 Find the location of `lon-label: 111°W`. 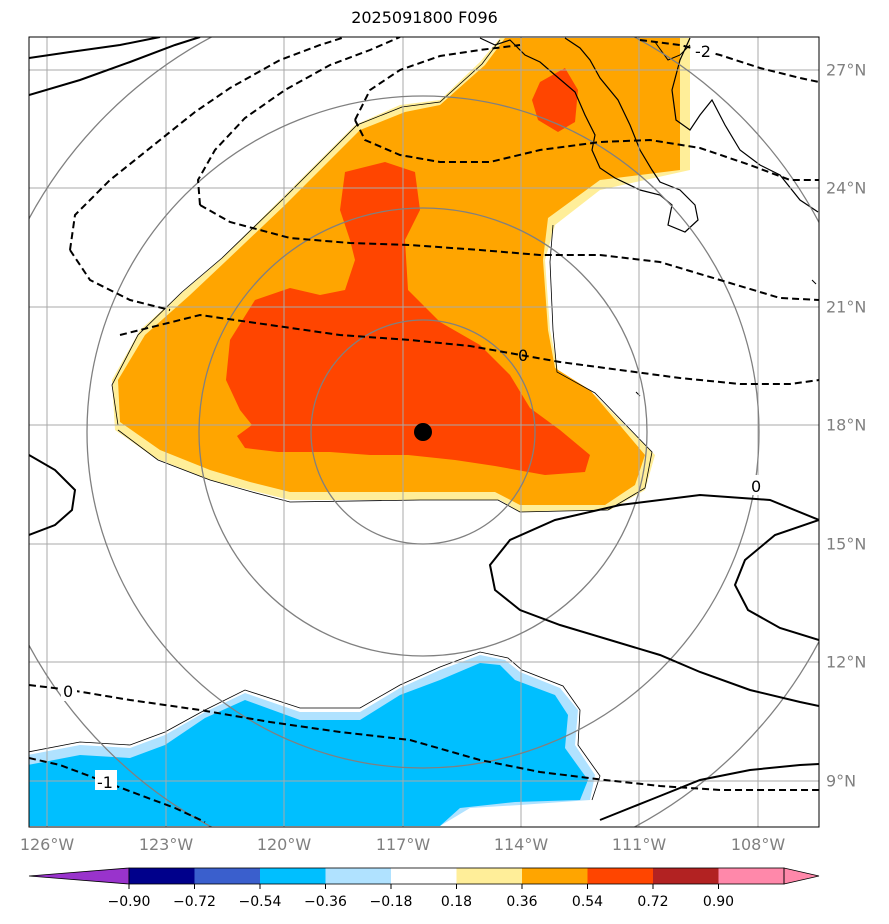

lon-label: 111°W is located at coordinates (639, 844).